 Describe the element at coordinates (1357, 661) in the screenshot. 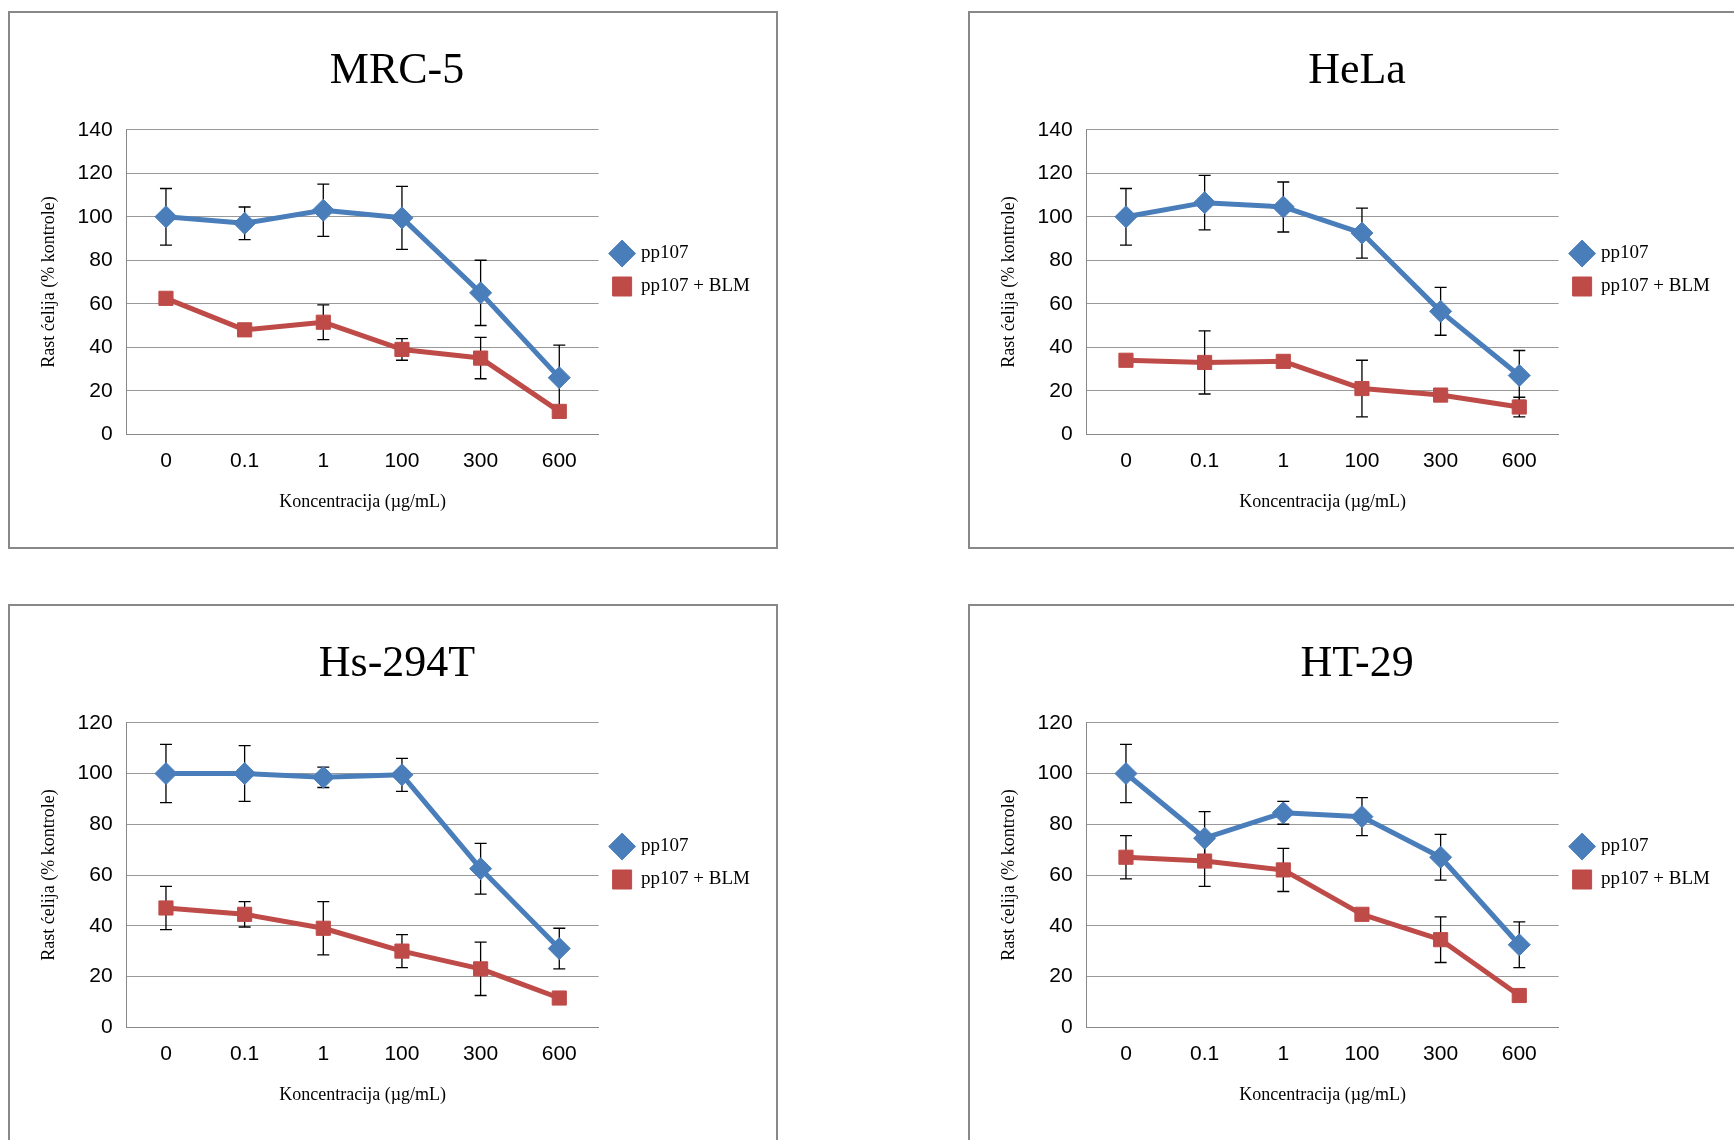

I see `chart-title: HT-29` at that location.